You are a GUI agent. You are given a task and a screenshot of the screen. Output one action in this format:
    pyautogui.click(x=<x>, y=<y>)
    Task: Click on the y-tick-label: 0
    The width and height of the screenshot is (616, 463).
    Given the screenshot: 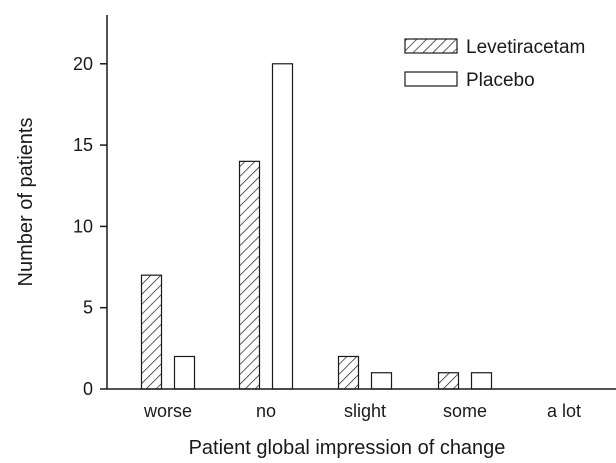 What is the action you would take?
    pyautogui.click(x=88, y=389)
    